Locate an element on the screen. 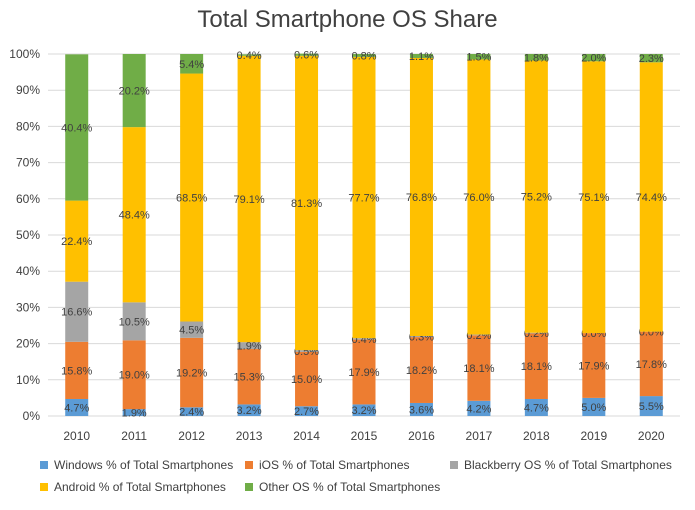 The image size is (695, 510). data-label: 22.4% is located at coordinates (76, 242).